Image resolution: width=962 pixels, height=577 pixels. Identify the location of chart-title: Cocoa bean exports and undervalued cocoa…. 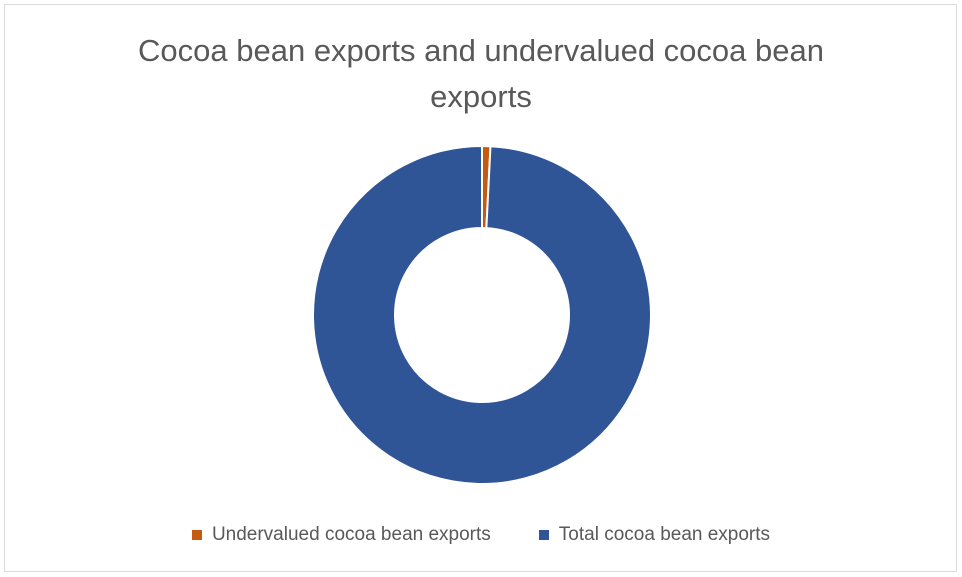
(481, 73).